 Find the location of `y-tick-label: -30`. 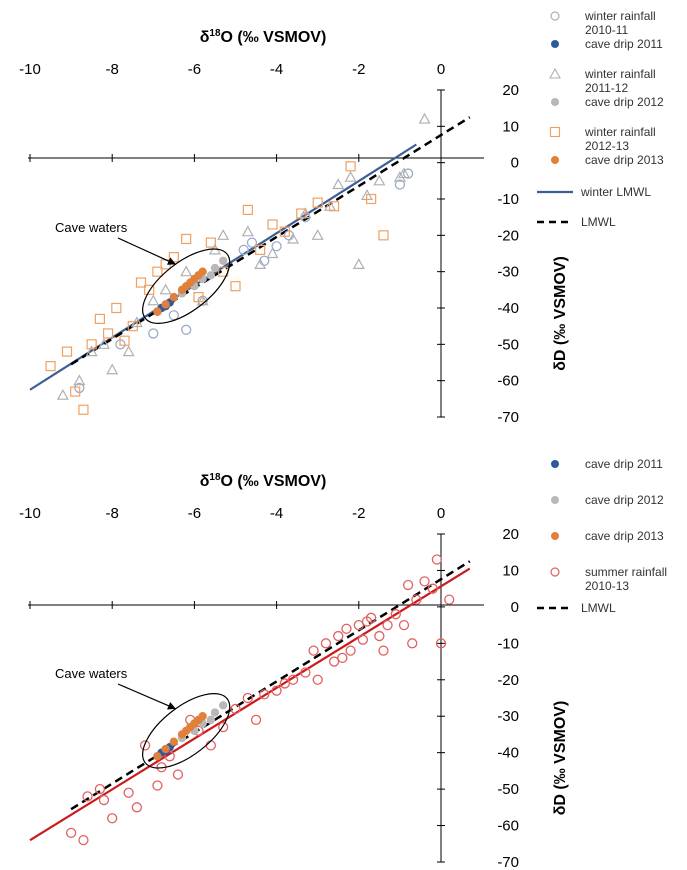

y-tick-label: -30 is located at coordinates (508, 272).